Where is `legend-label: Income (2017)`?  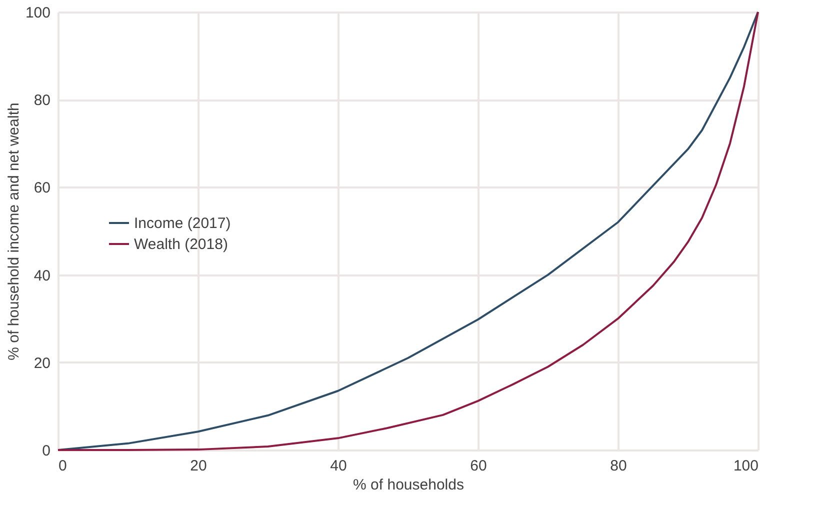 legend-label: Income (2017) is located at coordinates (182, 223).